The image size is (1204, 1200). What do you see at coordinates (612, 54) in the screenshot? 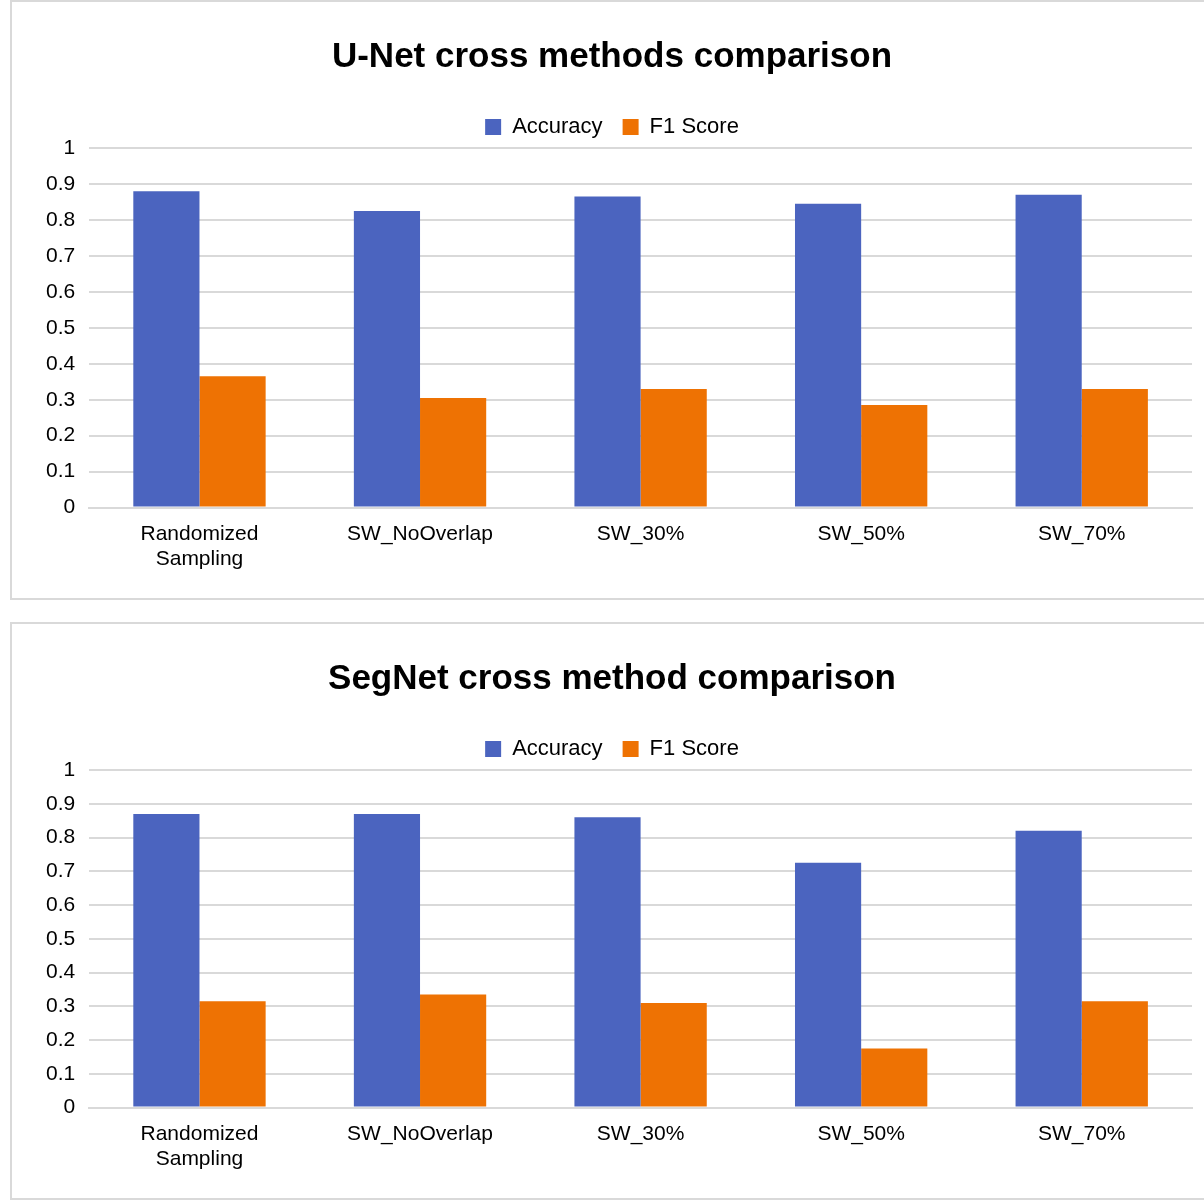
I see `chart-title: U-Net cross methods comparison` at bounding box center [612, 54].